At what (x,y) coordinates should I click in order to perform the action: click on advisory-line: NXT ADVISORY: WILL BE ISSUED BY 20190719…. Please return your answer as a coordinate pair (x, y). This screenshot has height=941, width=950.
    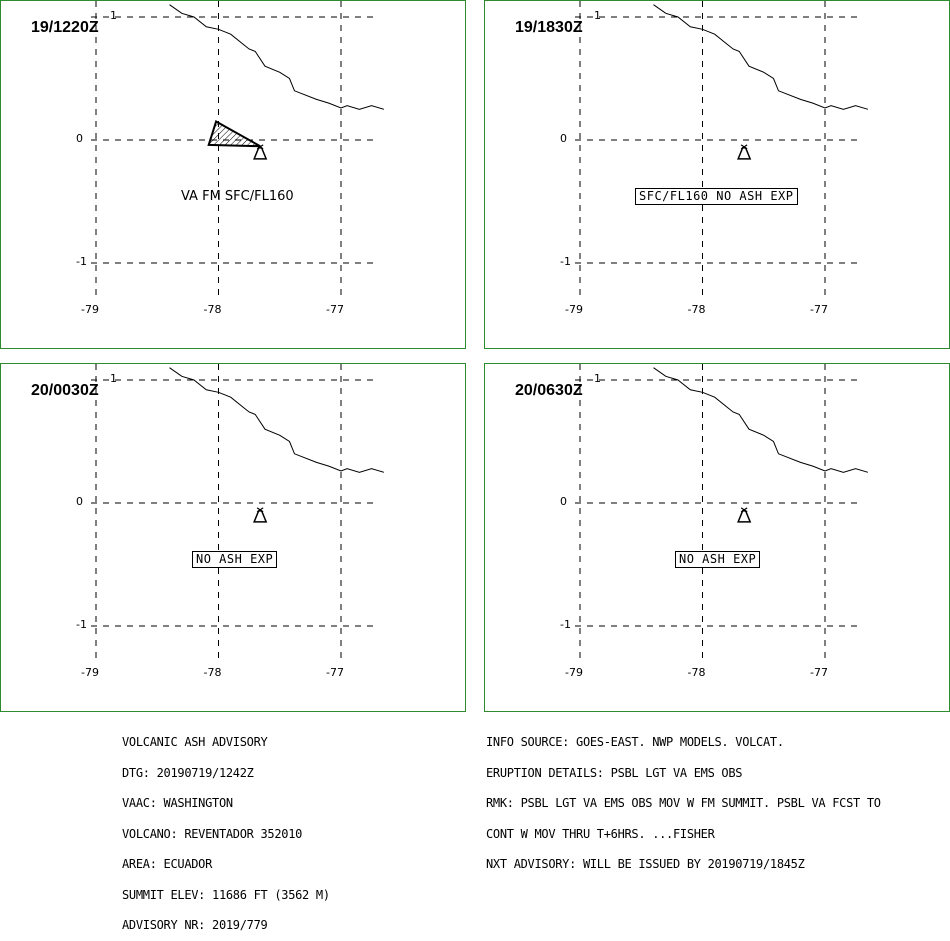
    Looking at the image, I should click on (645, 864).